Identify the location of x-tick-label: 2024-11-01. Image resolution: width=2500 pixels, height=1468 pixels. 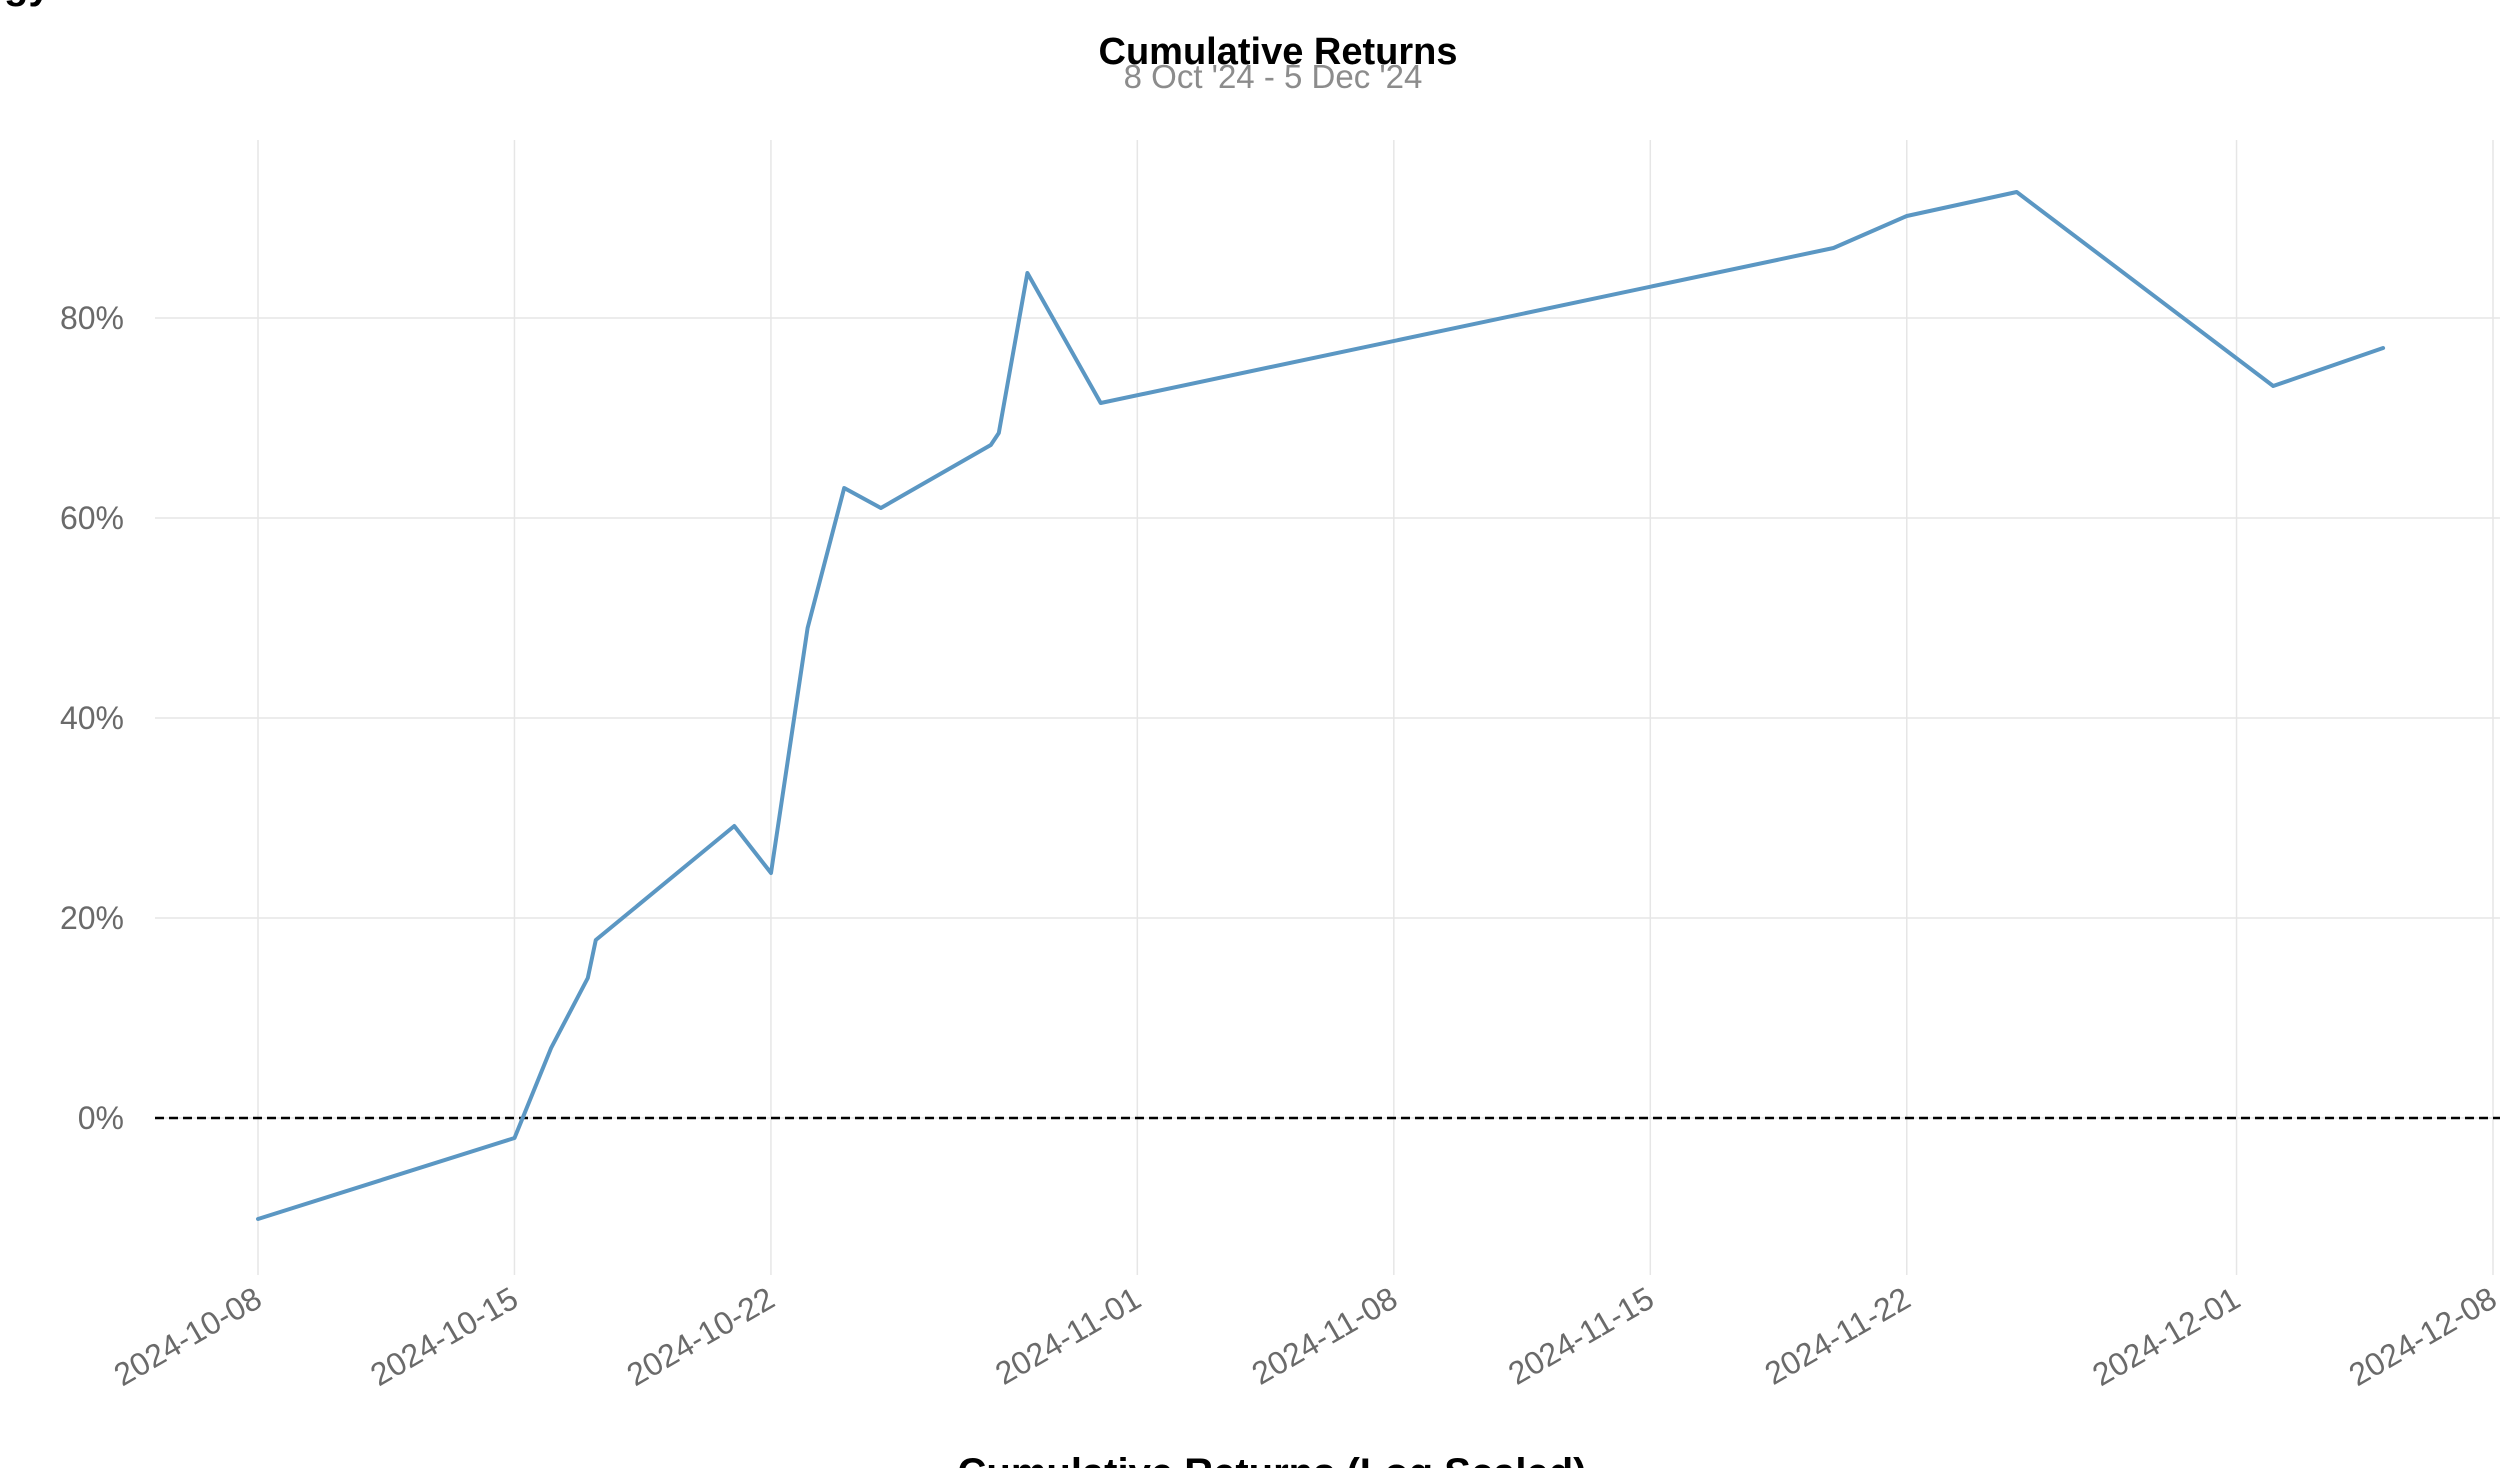
(1068, 1336).